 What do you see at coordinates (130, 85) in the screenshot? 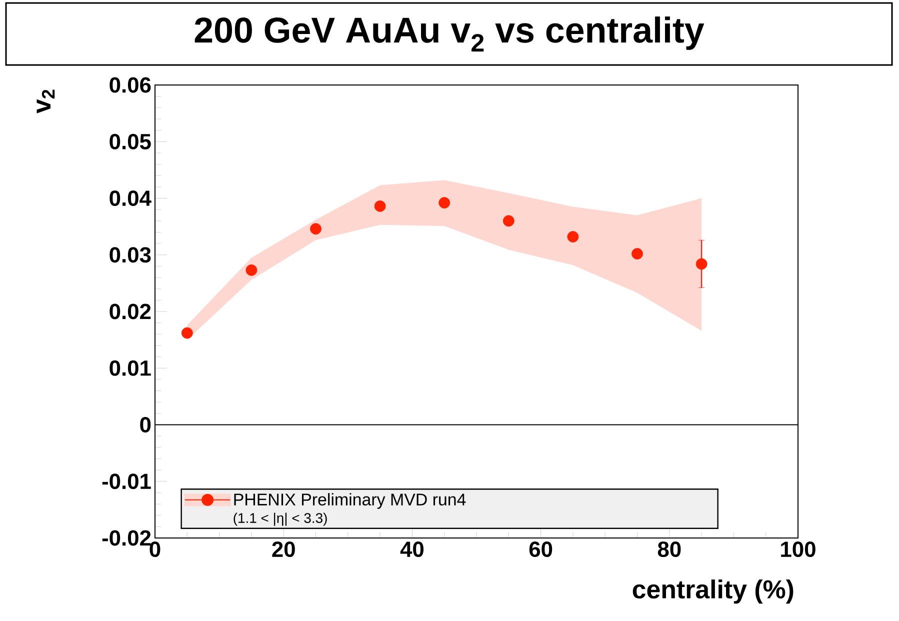
I see `y-tick-label: 0.06` at bounding box center [130, 85].